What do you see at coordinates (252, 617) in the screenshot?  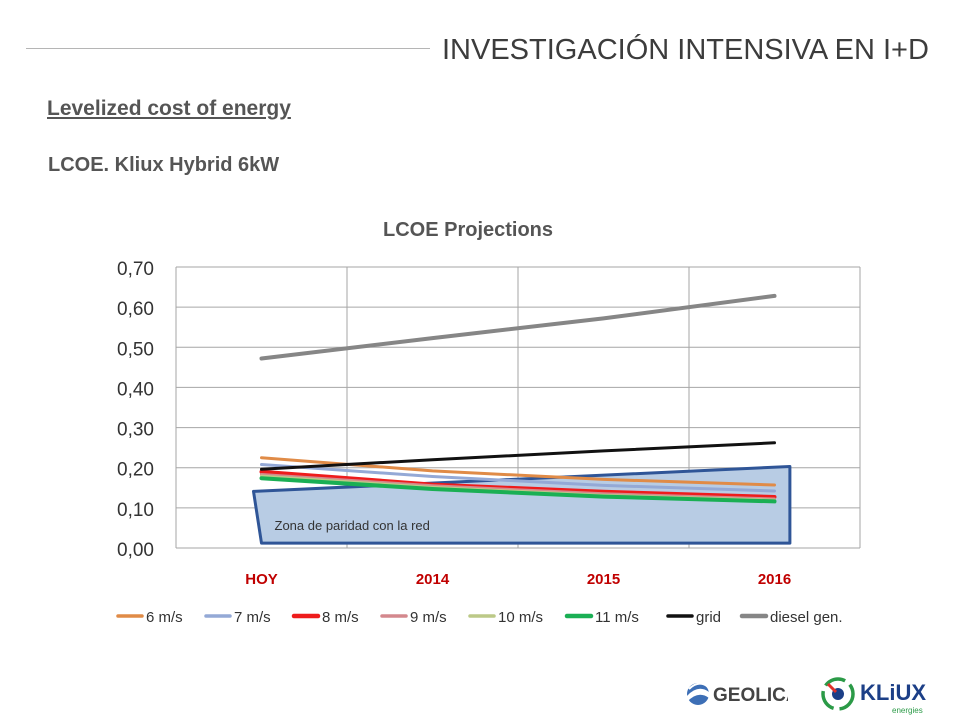 I see `legend-label: 7 m/s` at bounding box center [252, 617].